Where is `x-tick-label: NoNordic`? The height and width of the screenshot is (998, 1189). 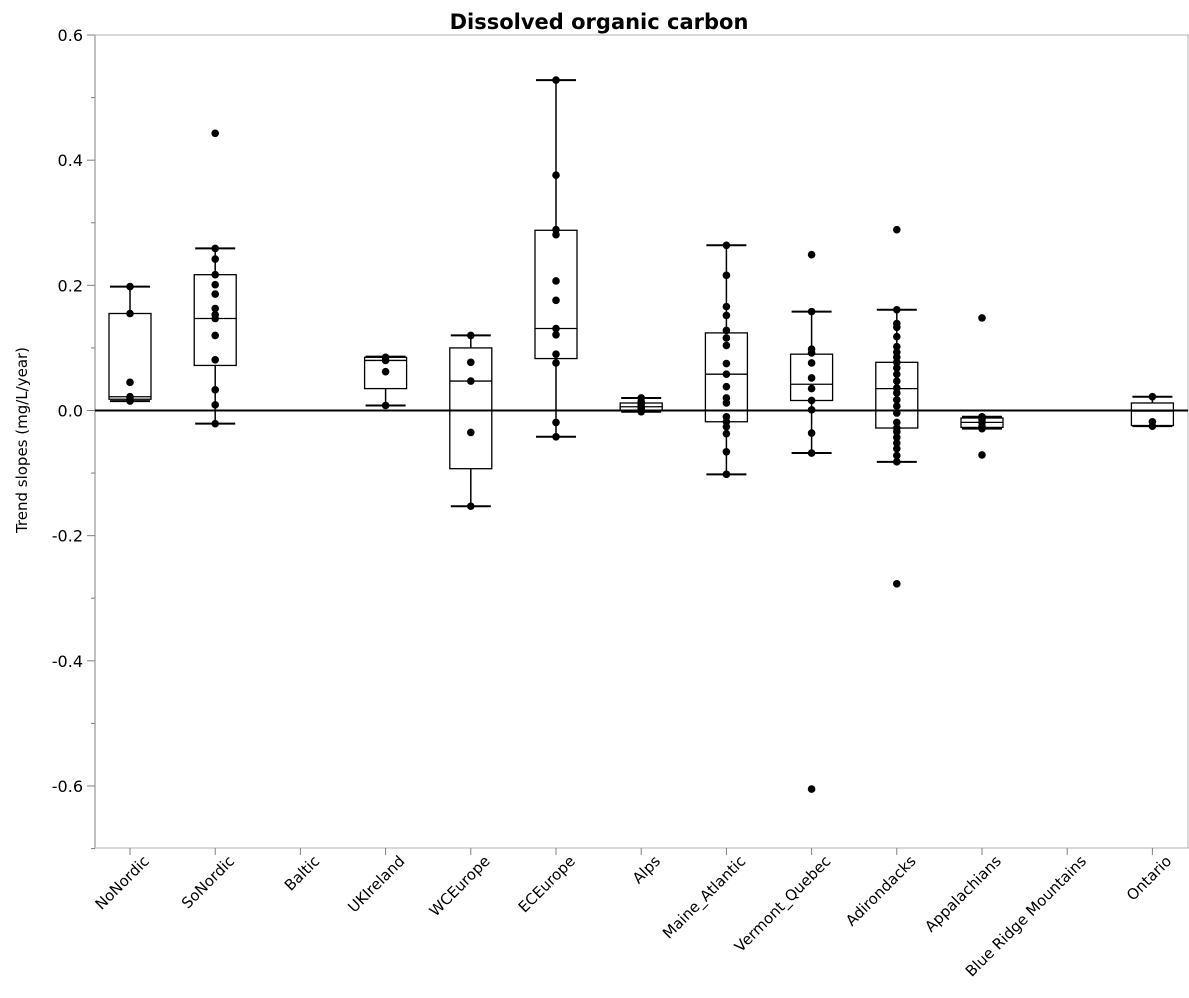
x-tick-label: NoNordic is located at coordinates (122, 882).